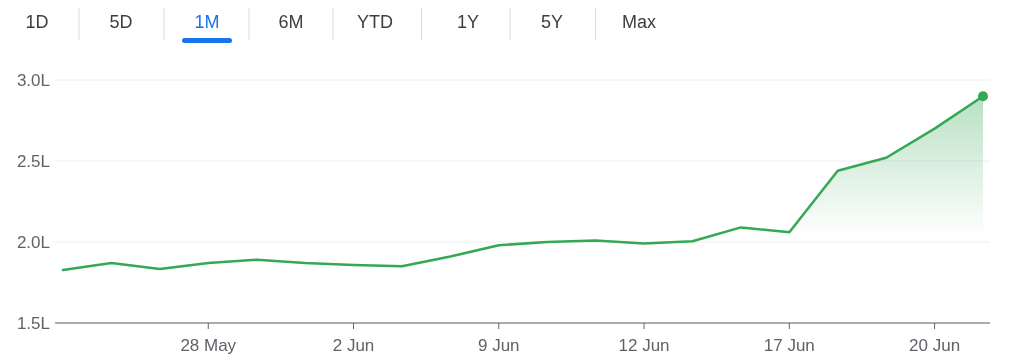  Describe the element at coordinates (33, 242) in the screenshot. I see `y-tick-label: 2.0L` at that location.